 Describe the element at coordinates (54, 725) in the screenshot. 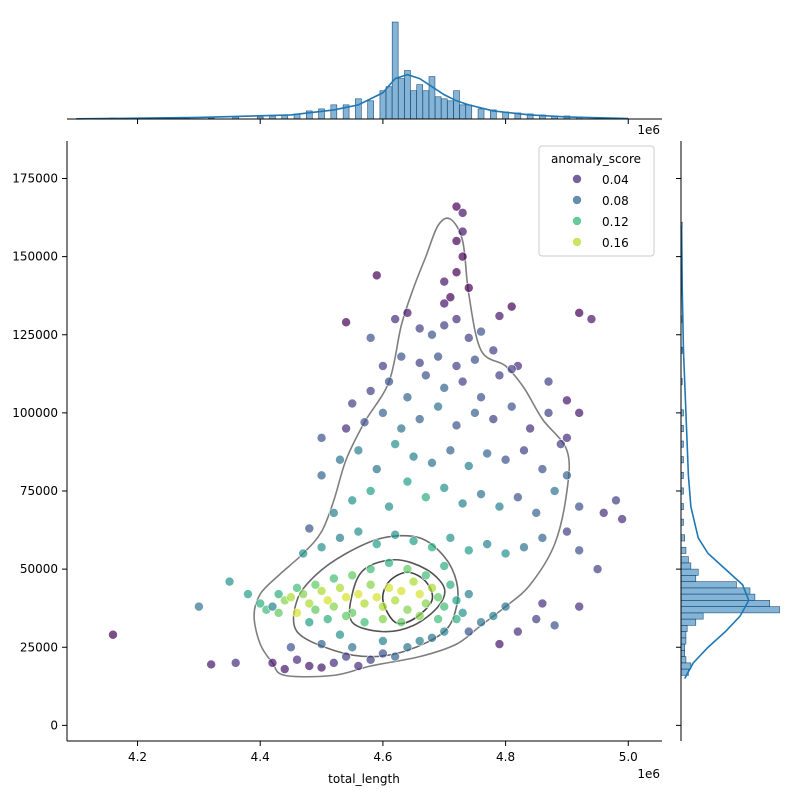

I see `y-tick-label: 0` at that location.